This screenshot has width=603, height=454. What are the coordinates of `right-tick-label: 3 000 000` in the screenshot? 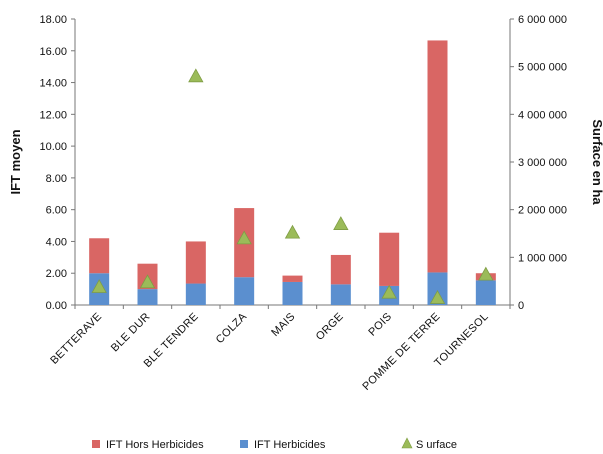 It's located at (542, 163).